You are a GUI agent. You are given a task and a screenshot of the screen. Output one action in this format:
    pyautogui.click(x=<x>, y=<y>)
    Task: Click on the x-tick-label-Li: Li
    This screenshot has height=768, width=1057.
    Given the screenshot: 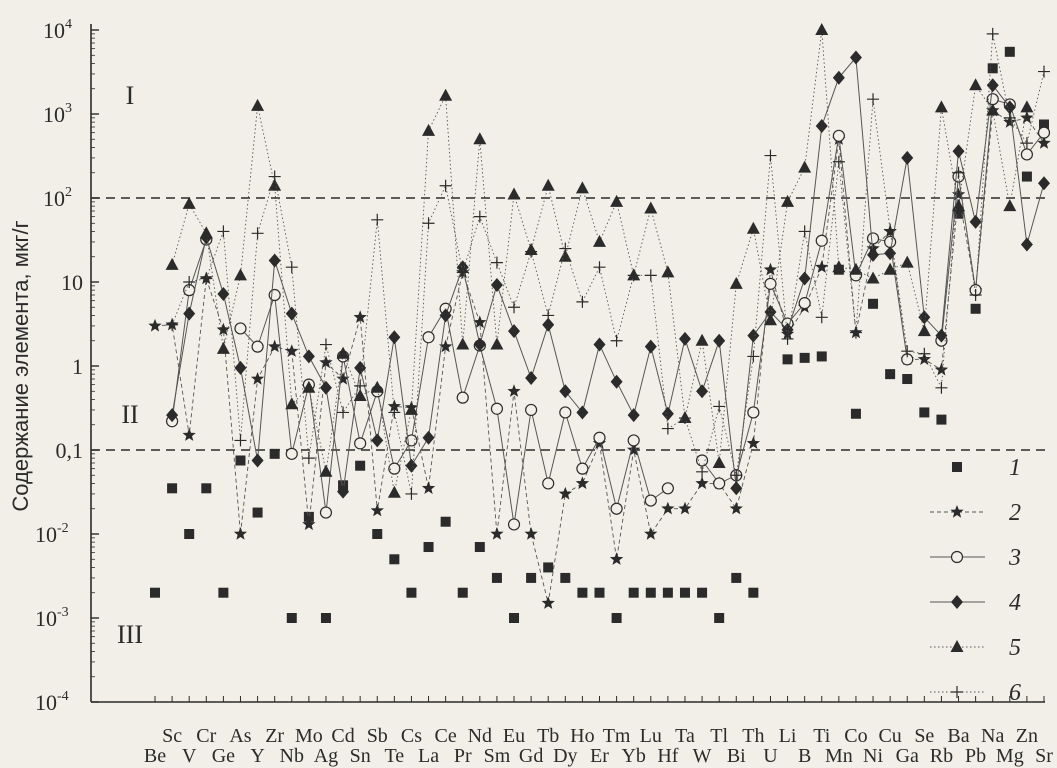 What is the action you would take?
    pyautogui.click(x=788, y=736)
    